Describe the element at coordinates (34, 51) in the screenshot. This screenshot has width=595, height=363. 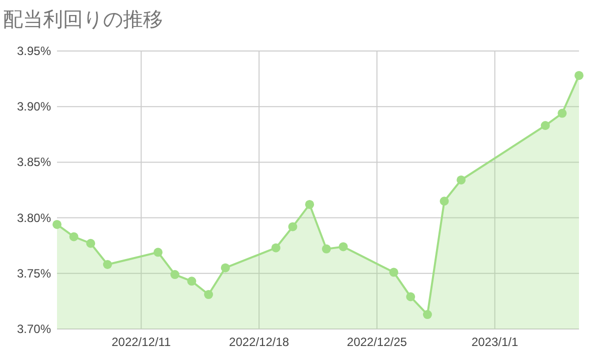
I see `y-tick-label: 3.95%` at that location.